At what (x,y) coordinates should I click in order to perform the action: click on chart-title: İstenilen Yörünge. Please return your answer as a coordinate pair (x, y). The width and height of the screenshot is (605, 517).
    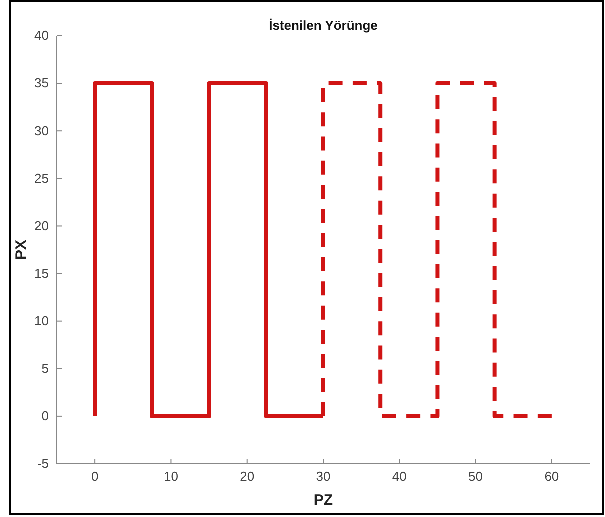
    Looking at the image, I should click on (323, 25).